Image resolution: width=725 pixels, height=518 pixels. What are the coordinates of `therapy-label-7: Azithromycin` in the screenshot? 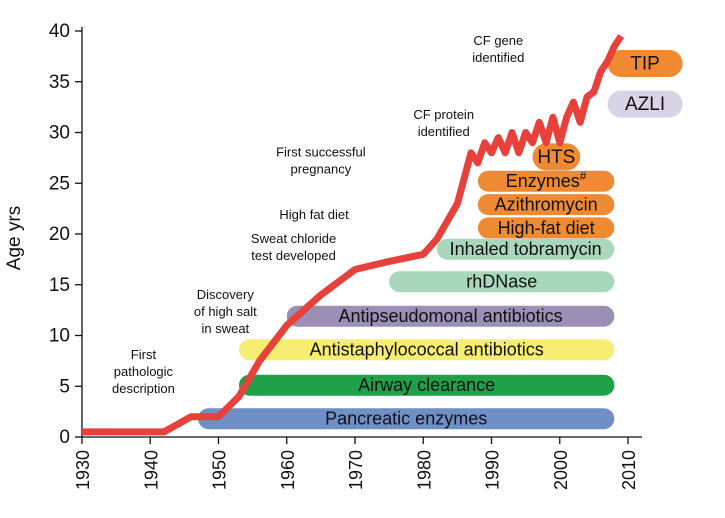 It's located at (546, 205).